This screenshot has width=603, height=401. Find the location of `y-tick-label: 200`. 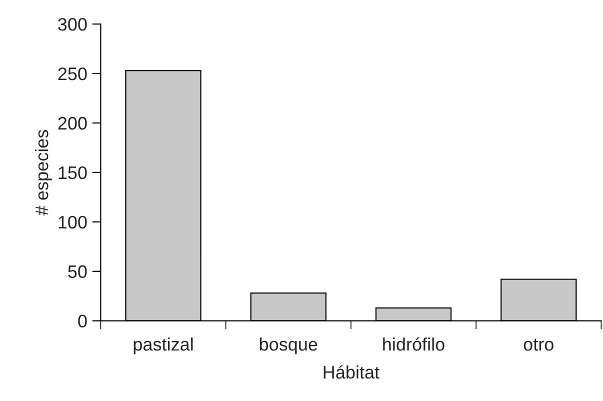

y-tick-label: 200 is located at coordinates (72, 123).